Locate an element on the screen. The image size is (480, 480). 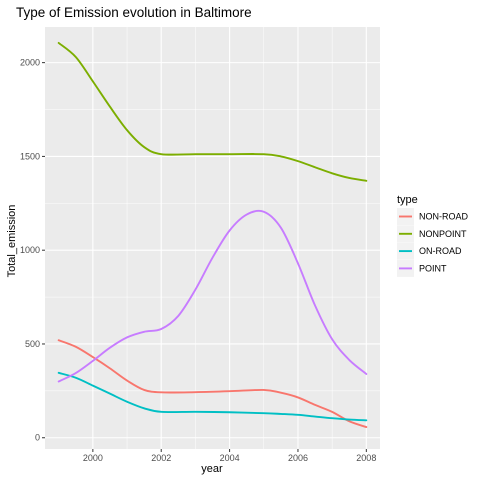
y-axis-title: Total_emission is located at coordinates (12, 241).